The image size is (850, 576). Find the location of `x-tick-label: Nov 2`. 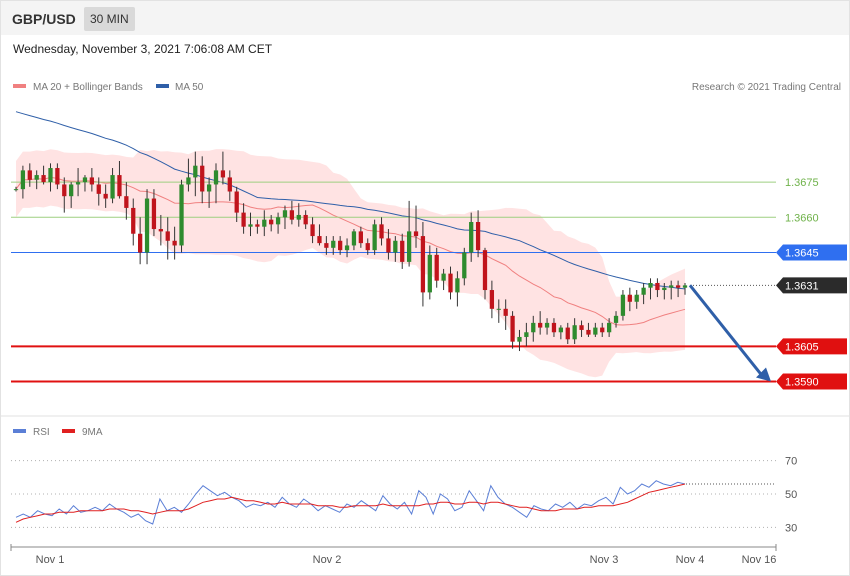

x-tick-label: Nov 2 is located at coordinates (327, 560).